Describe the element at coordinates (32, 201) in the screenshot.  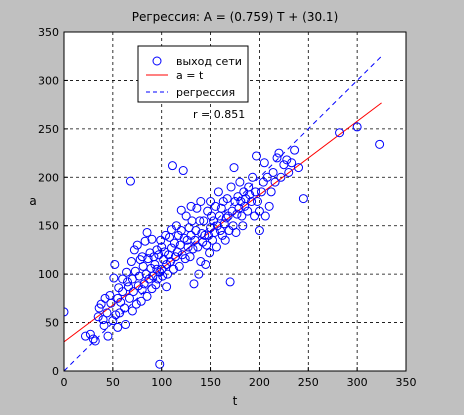
I see `y-axis-label: a` at that location.